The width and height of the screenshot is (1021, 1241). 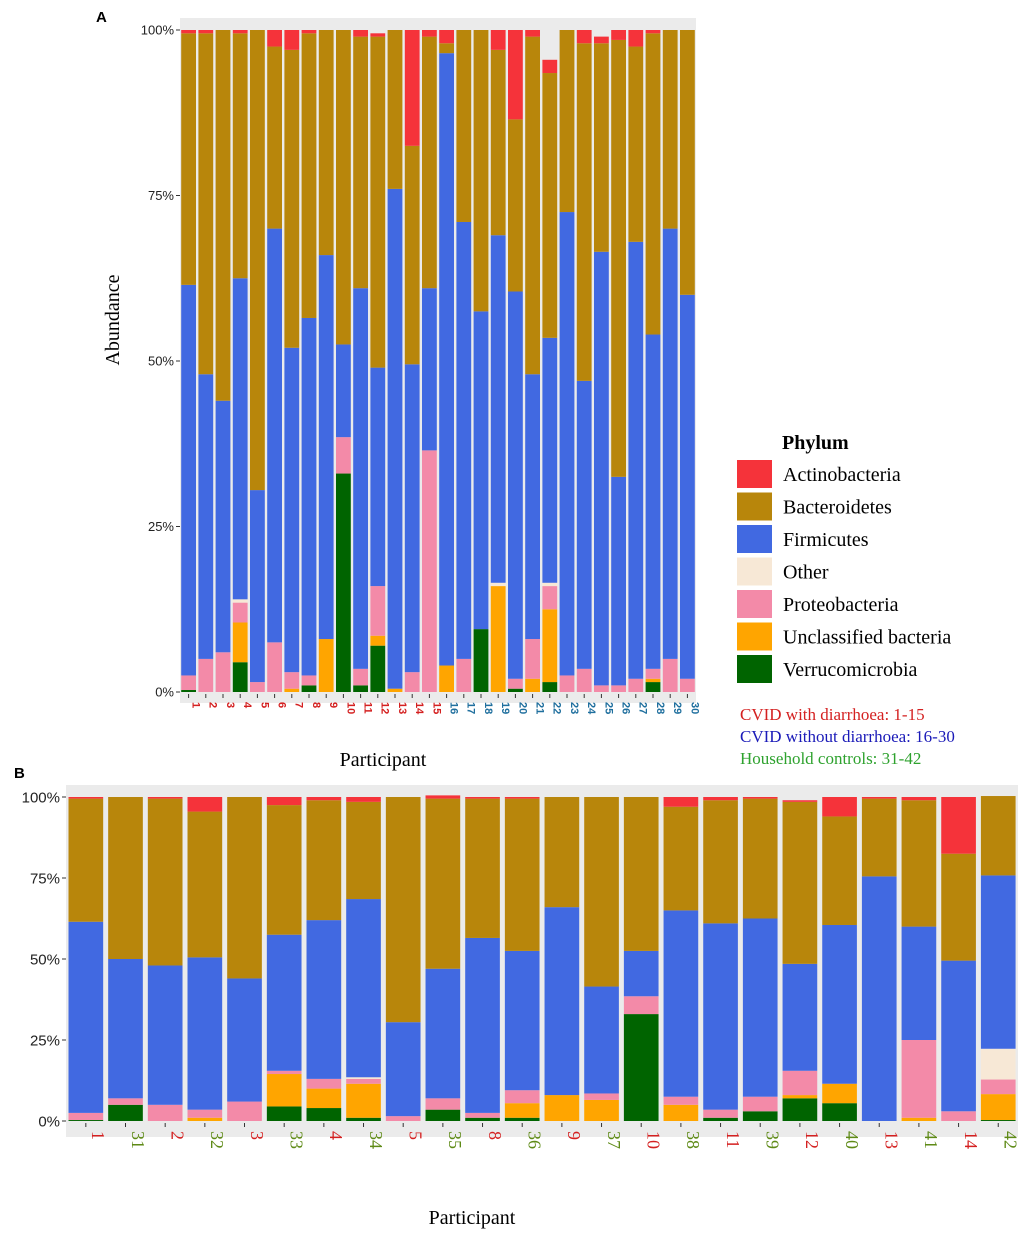 I want to click on panel-a-bar-10-firmicutes, so click(x=343, y=391).